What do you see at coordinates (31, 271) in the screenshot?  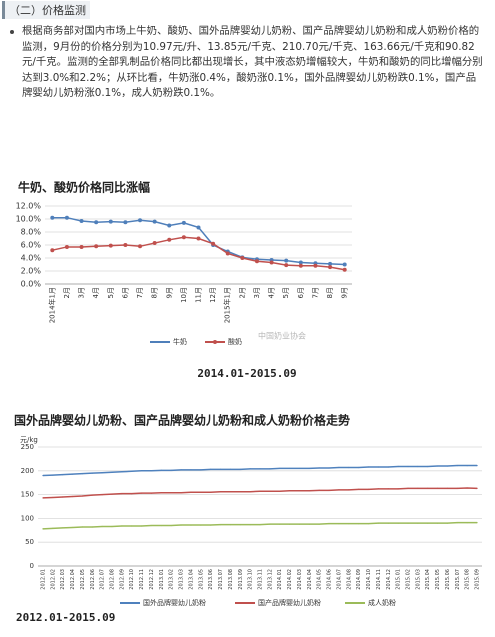 I see `y-tick-label: 2.0%` at bounding box center [31, 271].